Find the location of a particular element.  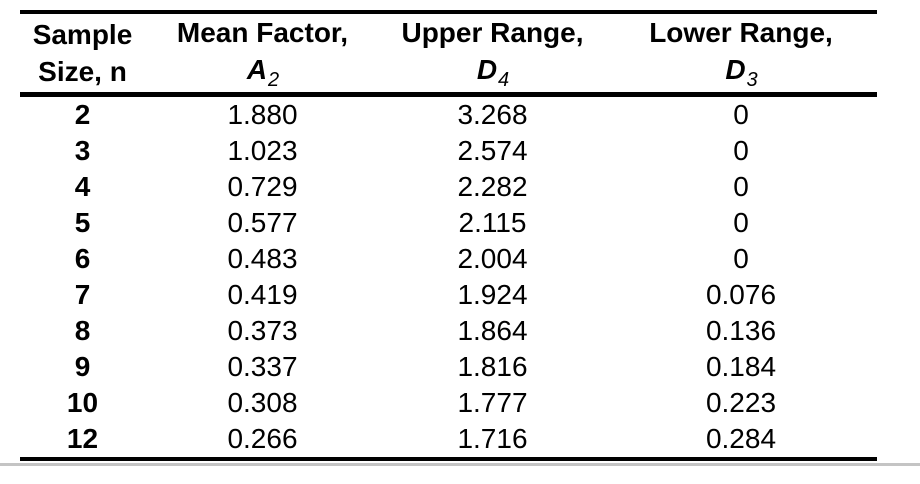

cell-n: 6 is located at coordinates (82, 258).